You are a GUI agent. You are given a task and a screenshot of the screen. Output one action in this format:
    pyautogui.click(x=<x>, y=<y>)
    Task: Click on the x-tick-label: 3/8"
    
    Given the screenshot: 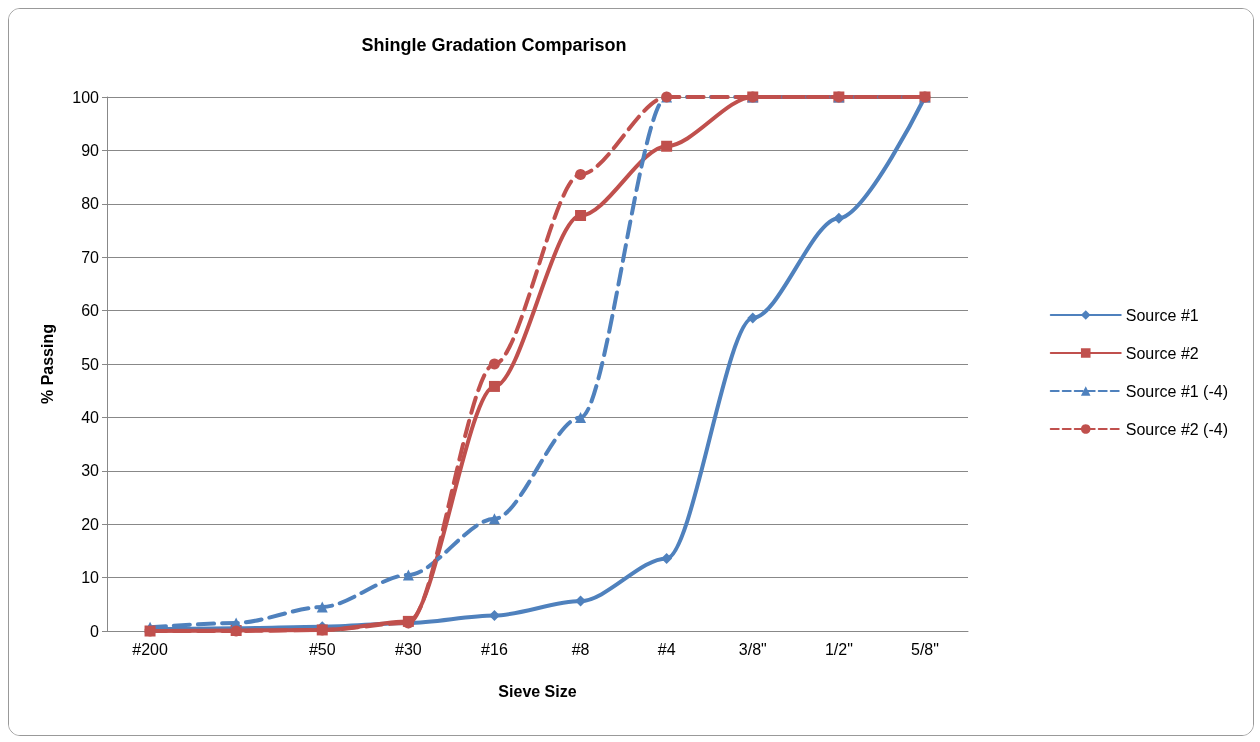 What is the action you would take?
    pyautogui.click(x=752, y=649)
    